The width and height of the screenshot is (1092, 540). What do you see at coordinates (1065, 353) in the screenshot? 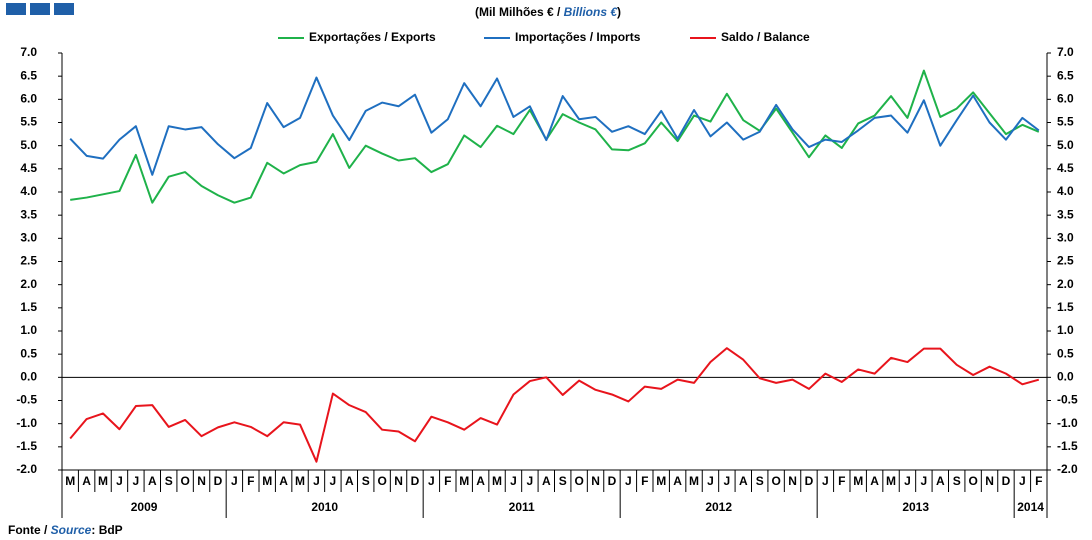
I see `y-tick-label-right: 0.5` at bounding box center [1065, 353].